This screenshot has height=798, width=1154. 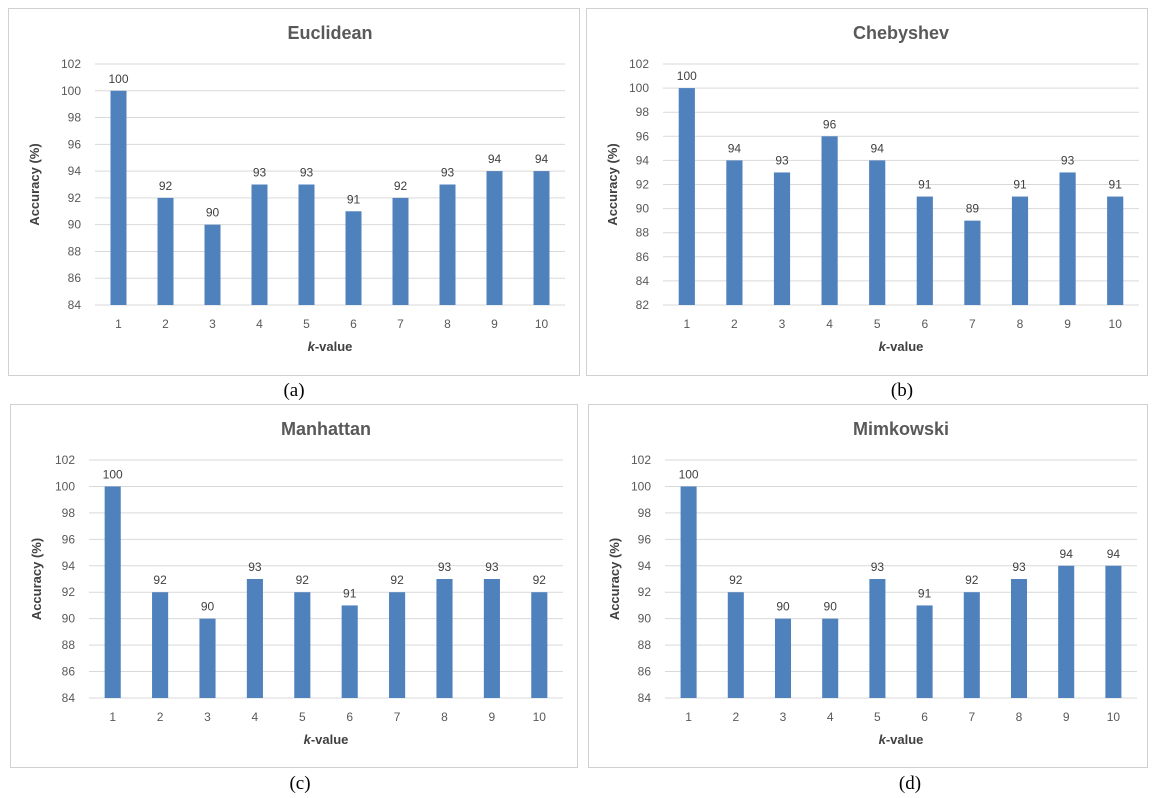 I want to click on chart-title: Manhattan, so click(x=326, y=429).